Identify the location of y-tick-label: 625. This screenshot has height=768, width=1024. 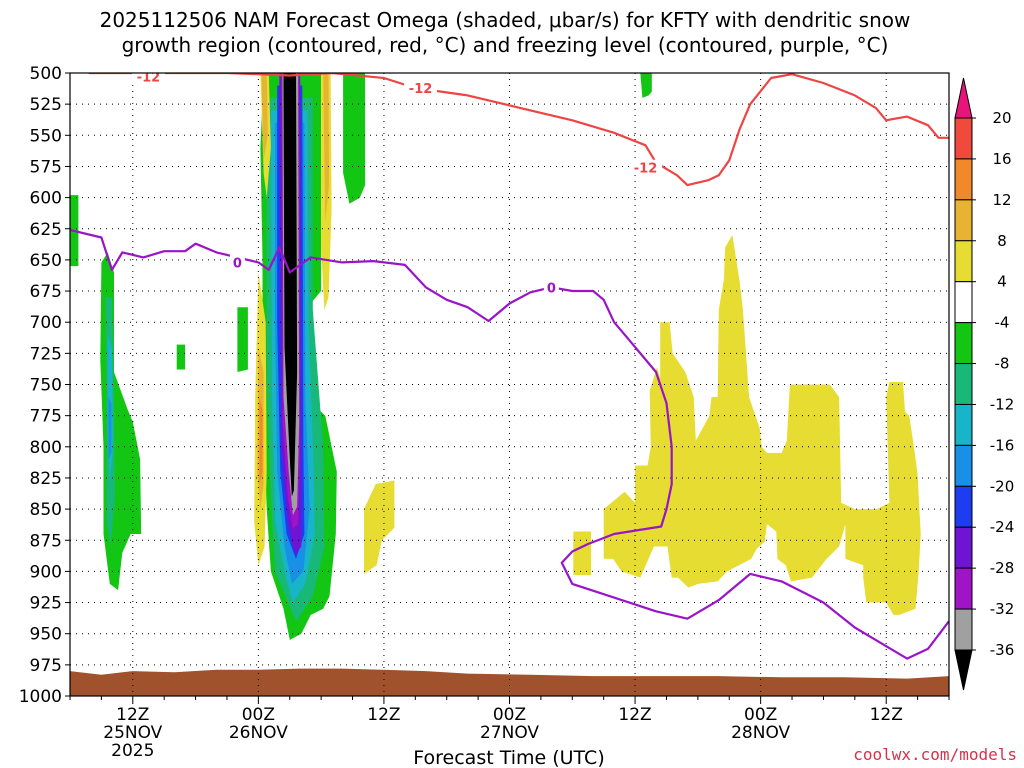
(46, 230).